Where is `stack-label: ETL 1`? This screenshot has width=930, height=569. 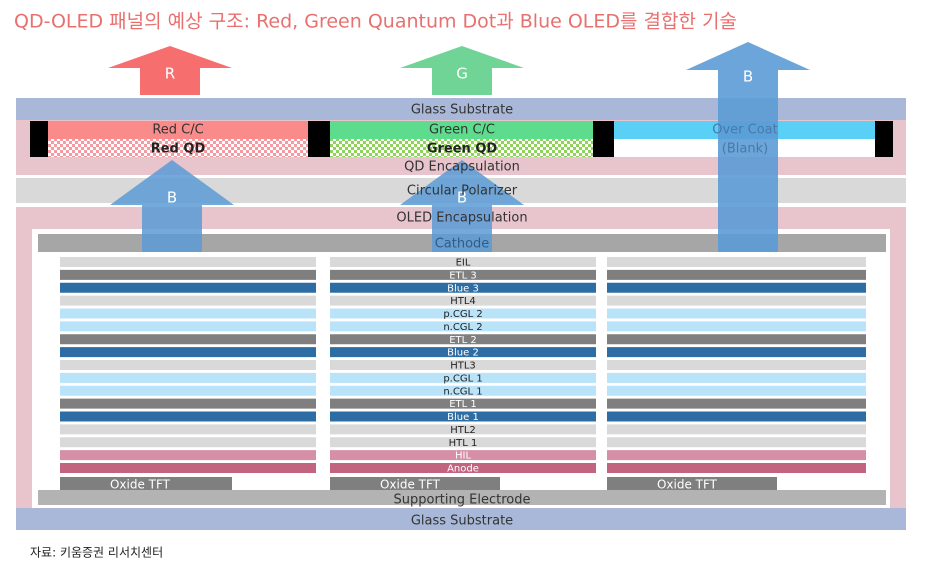 stack-label: ETL 1 is located at coordinates (463, 404).